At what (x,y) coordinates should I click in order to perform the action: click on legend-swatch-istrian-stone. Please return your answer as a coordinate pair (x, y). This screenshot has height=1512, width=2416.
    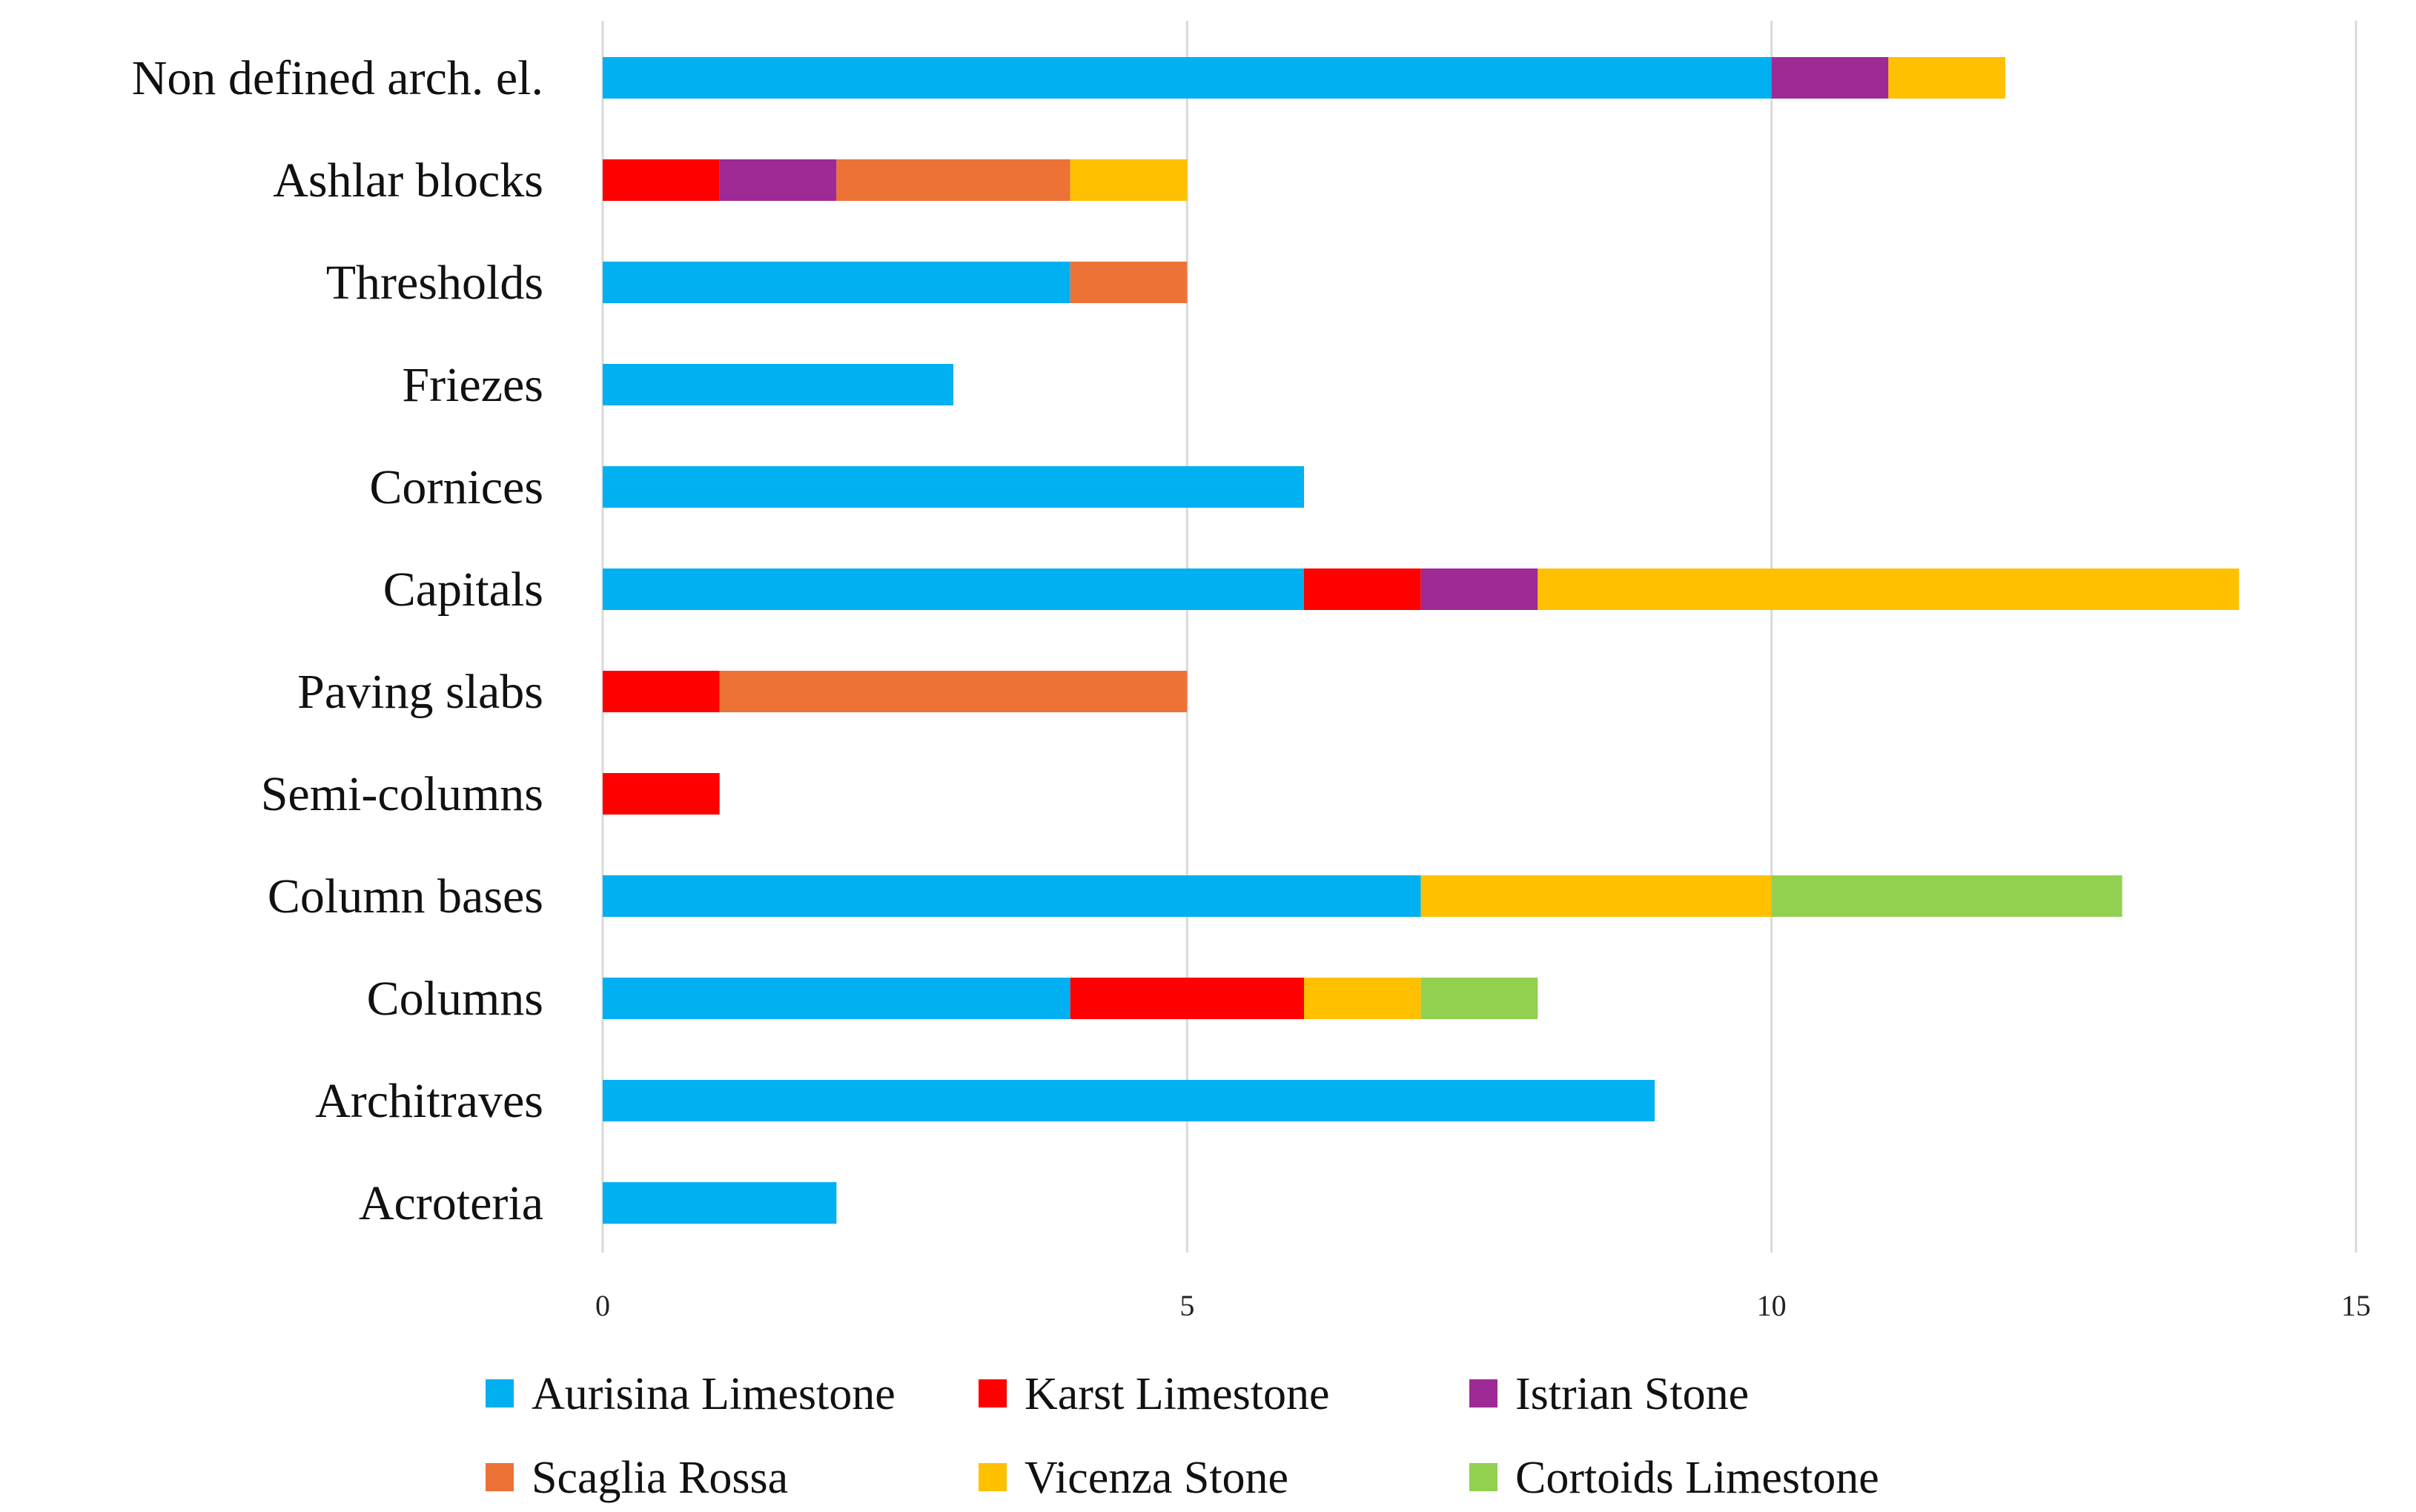
    Looking at the image, I should click on (1483, 1393).